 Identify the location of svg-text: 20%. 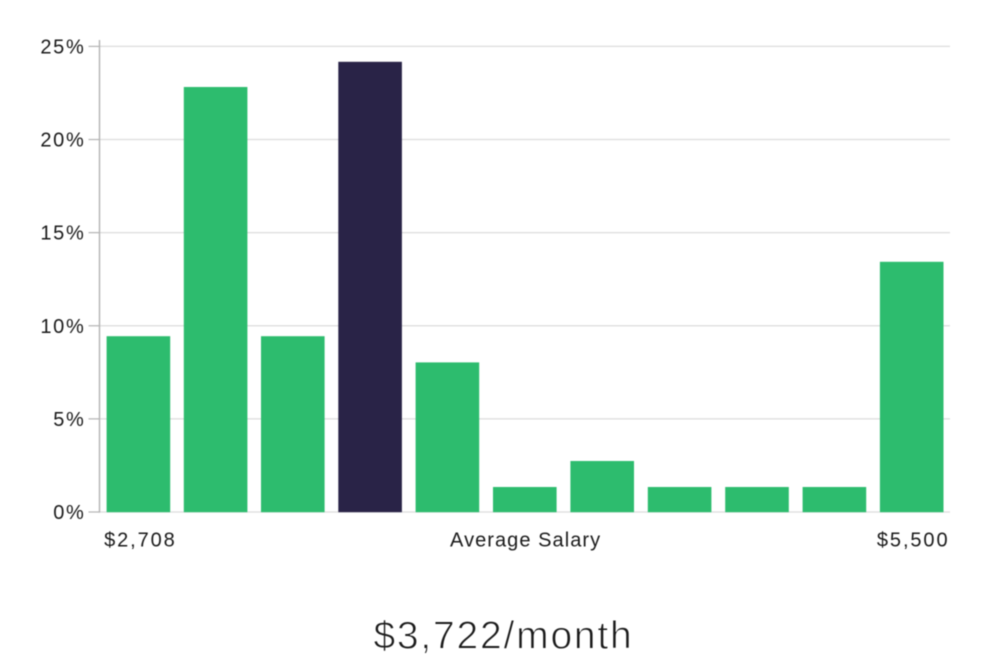
(62, 141).